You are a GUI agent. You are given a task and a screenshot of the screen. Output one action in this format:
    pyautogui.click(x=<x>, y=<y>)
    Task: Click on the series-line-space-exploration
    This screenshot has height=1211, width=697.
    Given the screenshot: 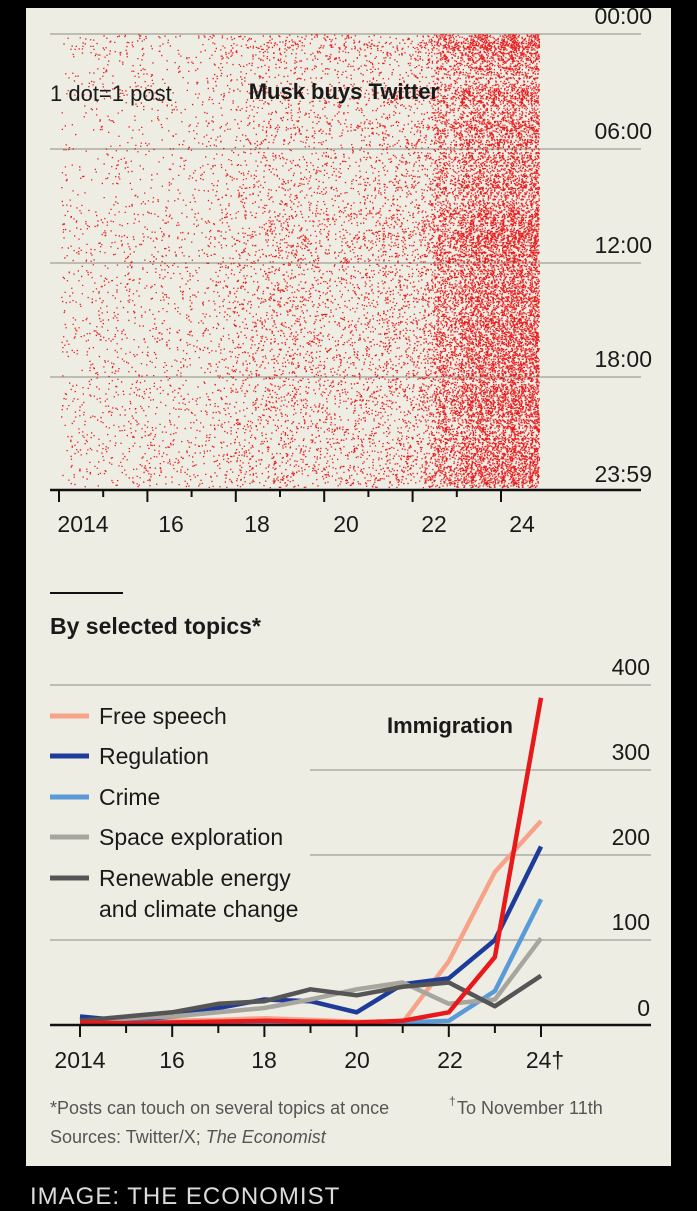 What is the action you would take?
    pyautogui.click(x=311, y=980)
    